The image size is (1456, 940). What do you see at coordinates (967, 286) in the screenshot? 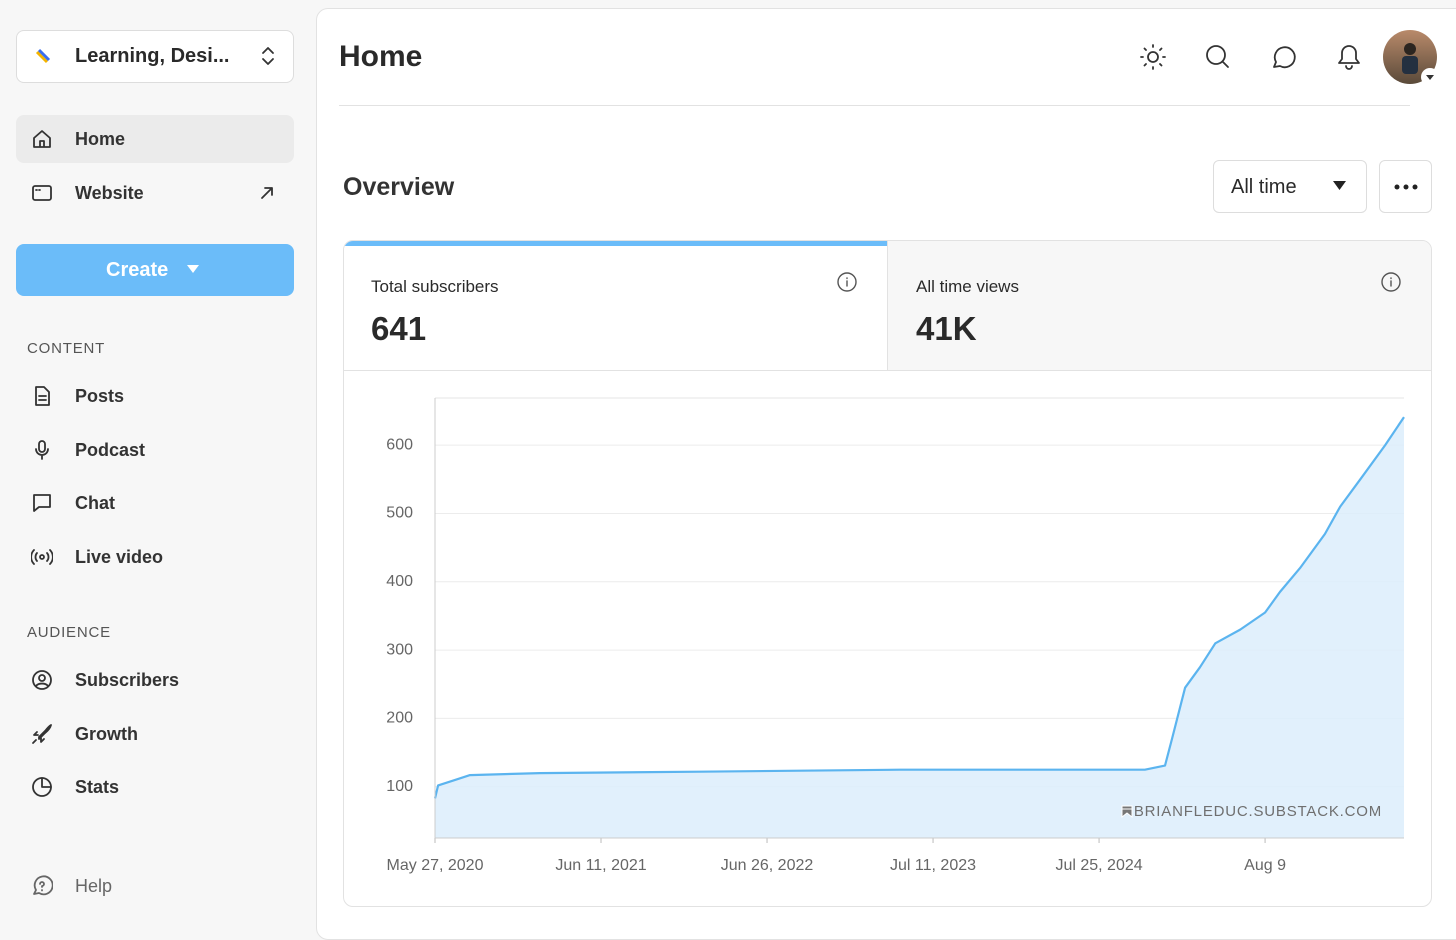
I see `stat-label: All time views` at bounding box center [967, 286].